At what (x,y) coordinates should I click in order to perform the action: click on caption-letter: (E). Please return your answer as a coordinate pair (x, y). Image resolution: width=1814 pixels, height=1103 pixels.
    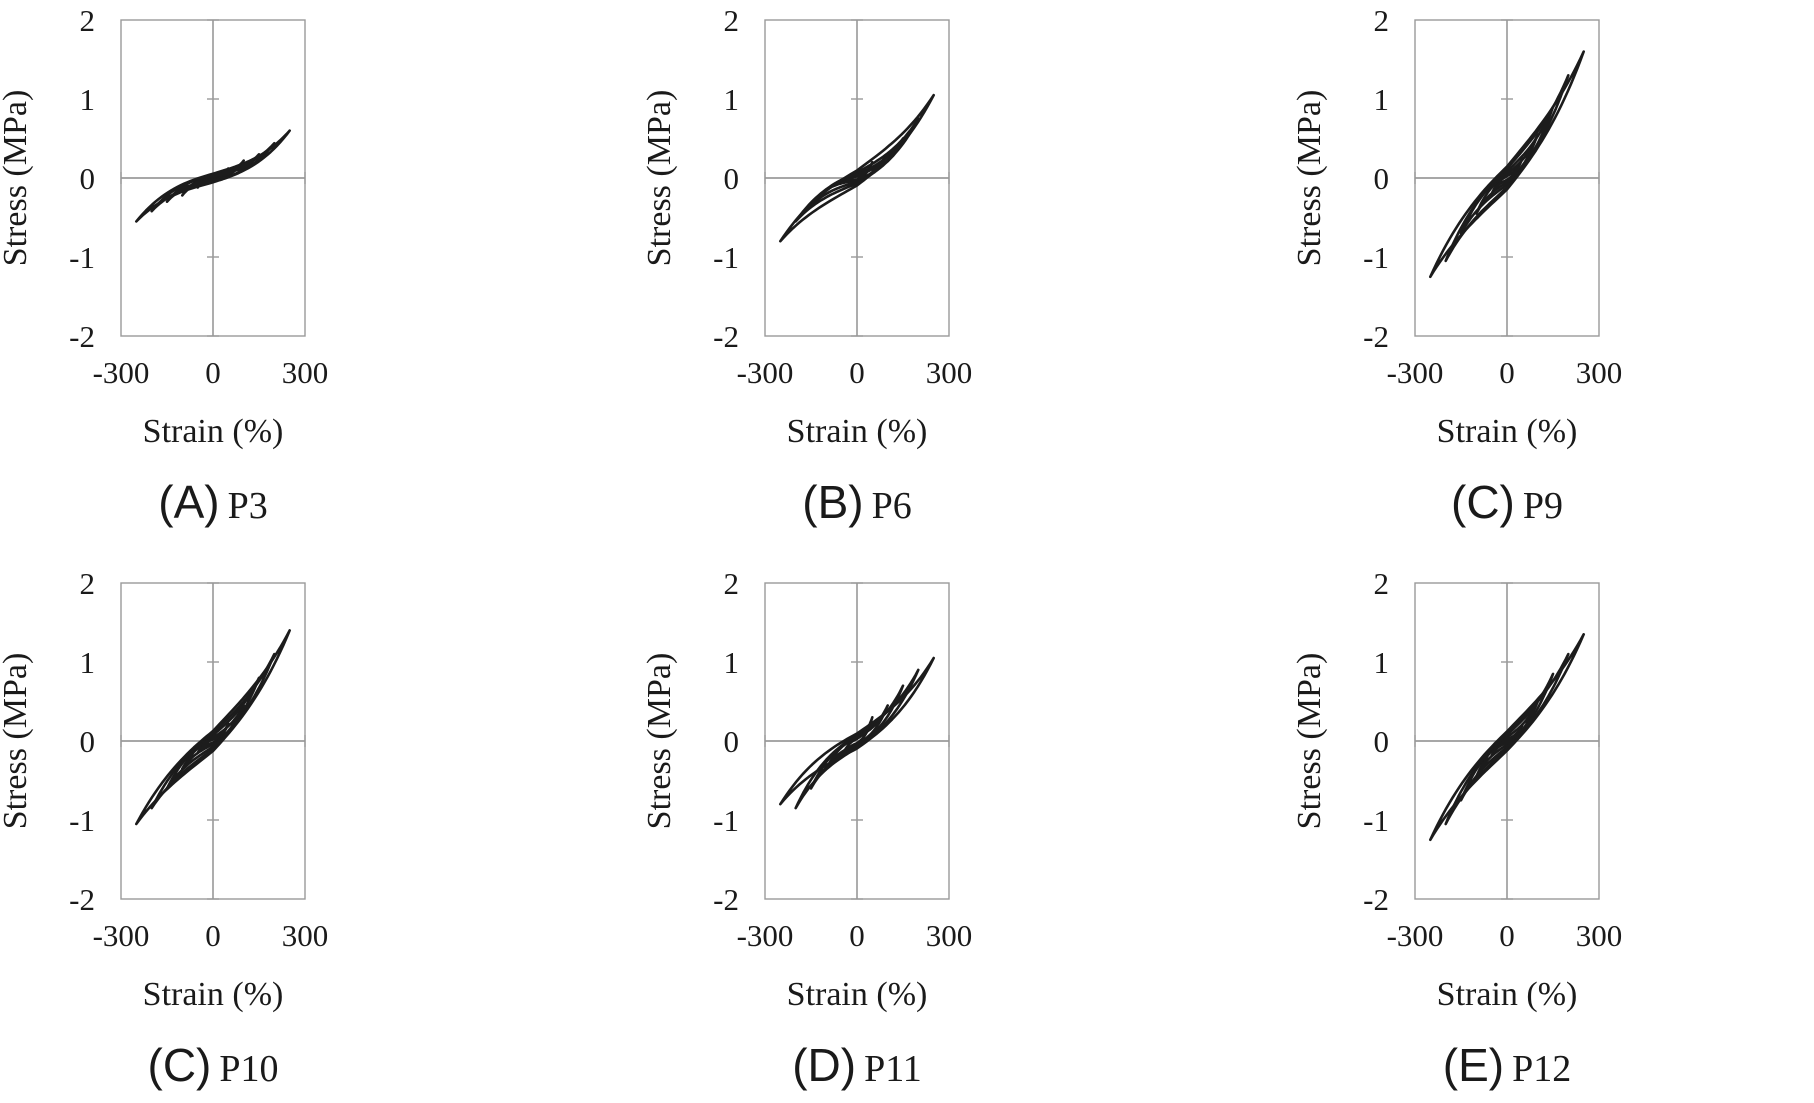
    Looking at the image, I should click on (1473, 1065).